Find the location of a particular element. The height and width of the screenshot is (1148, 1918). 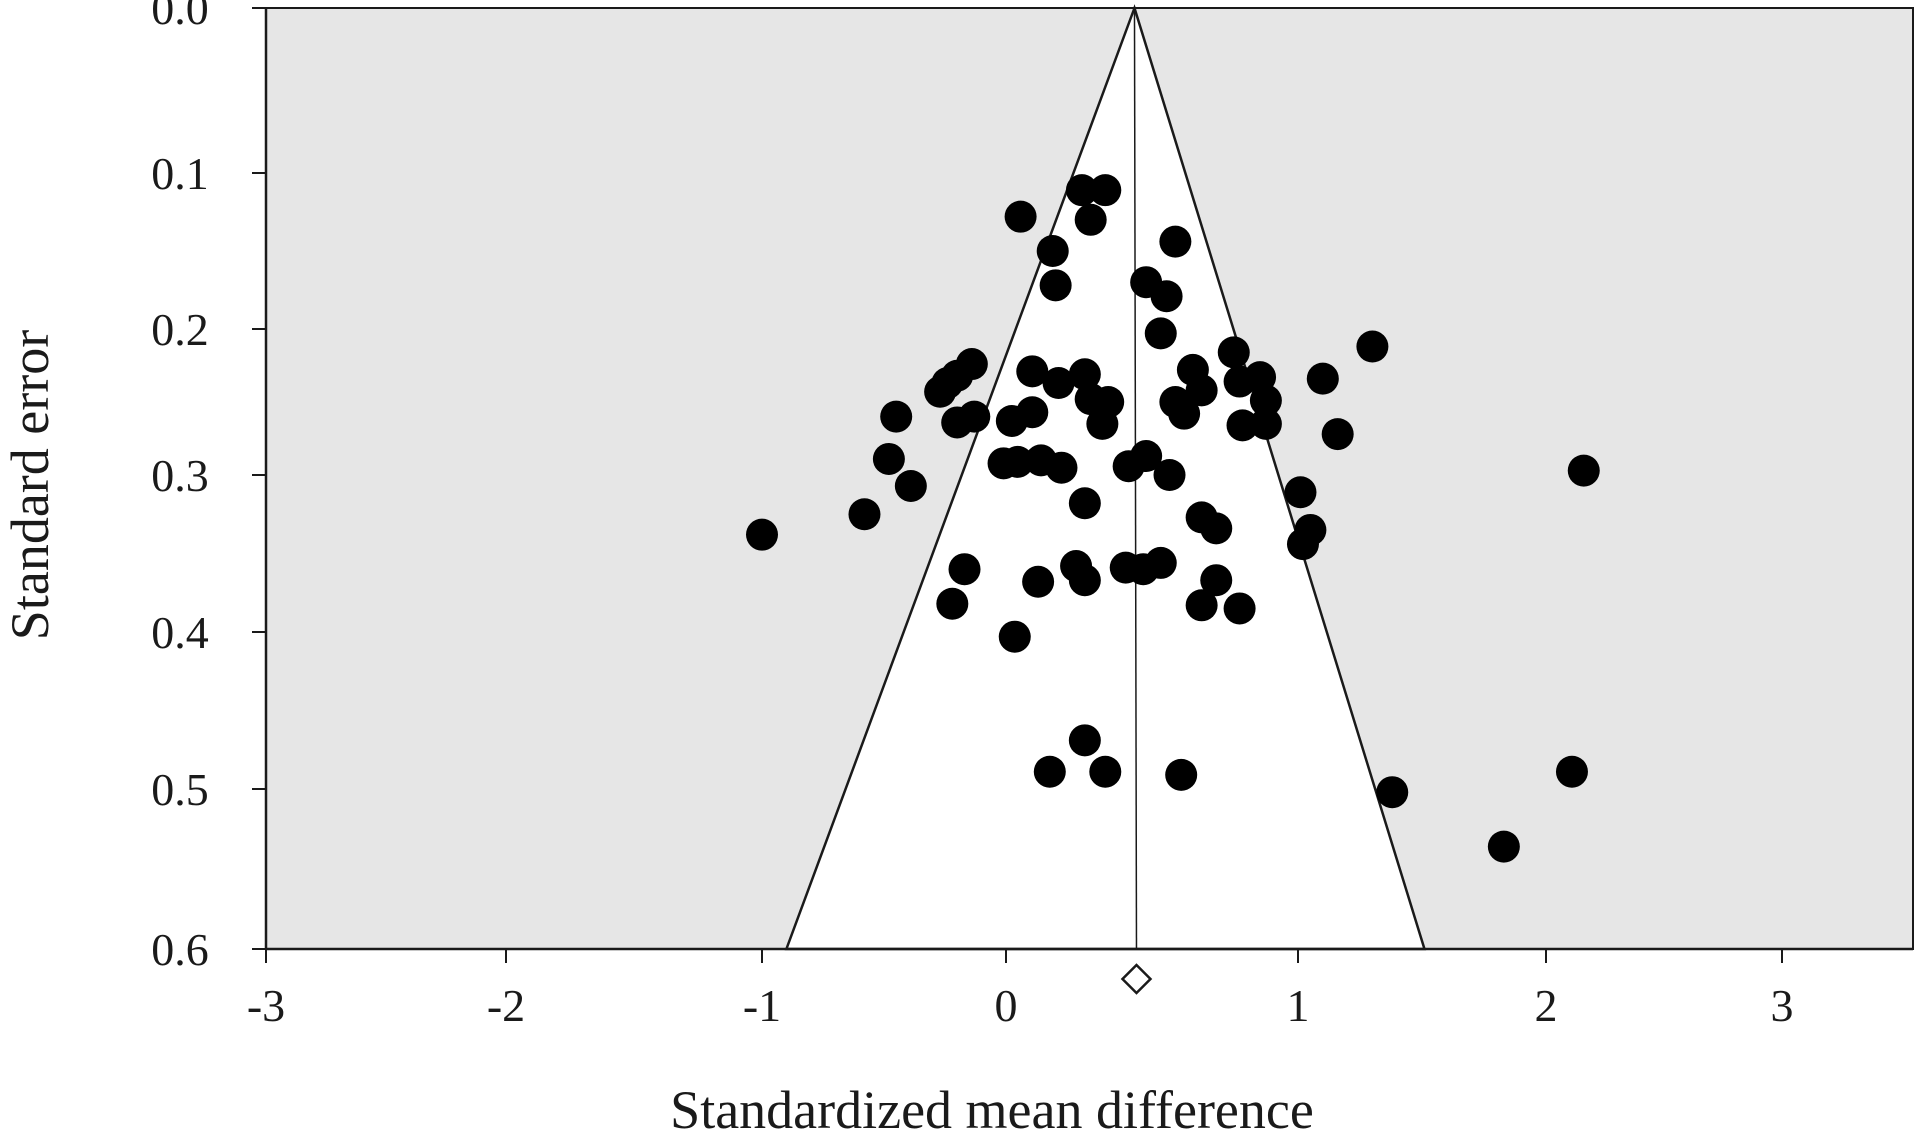

y-tick-label: 0.0 is located at coordinates (180, 17).